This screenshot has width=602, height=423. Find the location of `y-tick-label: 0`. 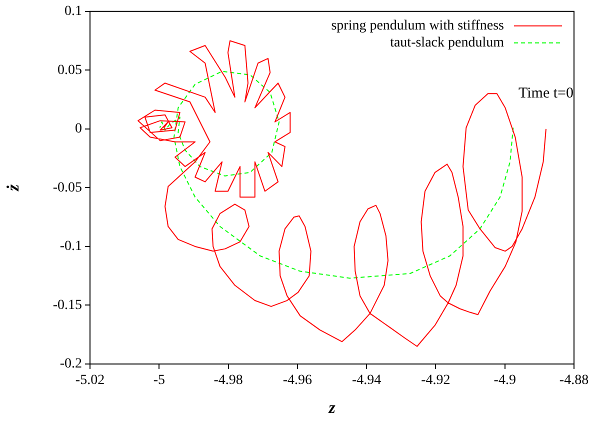

y-tick-label: 0 is located at coordinates (78, 129).